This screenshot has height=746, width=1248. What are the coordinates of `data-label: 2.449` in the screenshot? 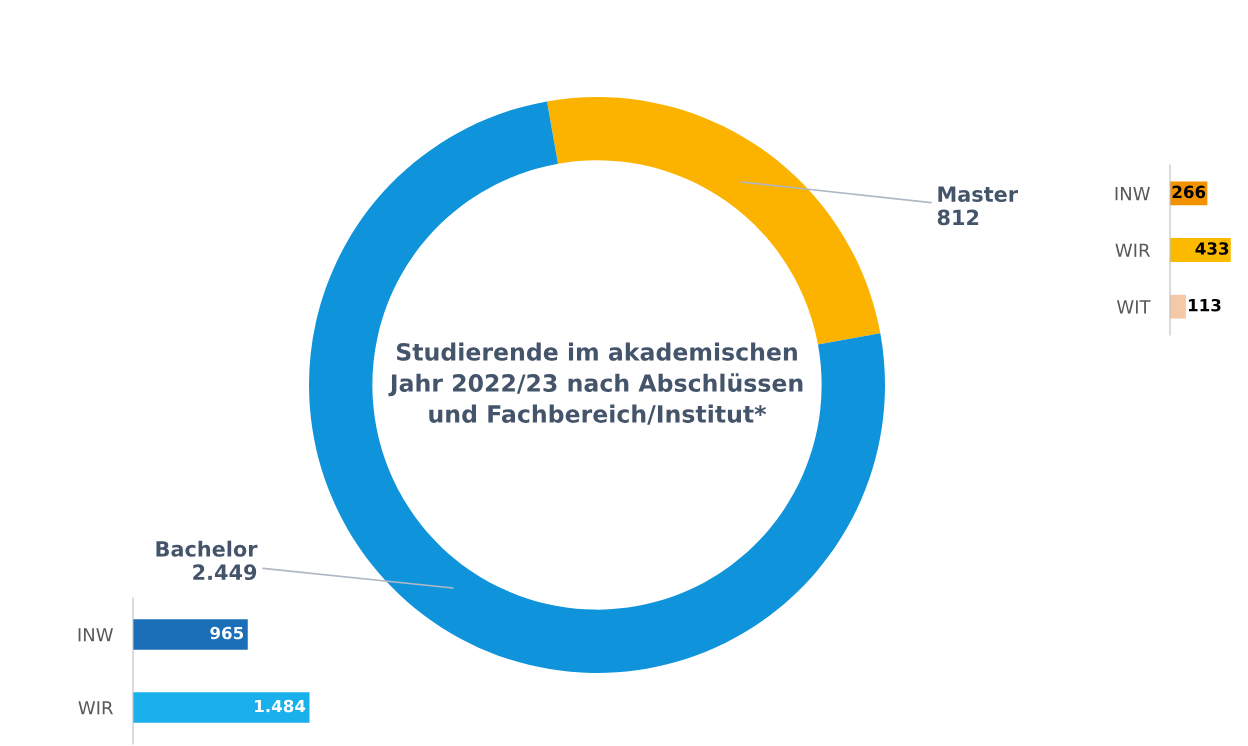 It's located at (225, 572).